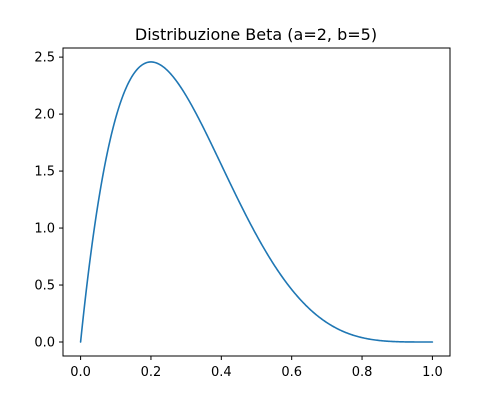 This screenshot has width=500, height=400. Describe the element at coordinates (362, 372) in the screenshot. I see `x-tick-label: 0.8` at that location.